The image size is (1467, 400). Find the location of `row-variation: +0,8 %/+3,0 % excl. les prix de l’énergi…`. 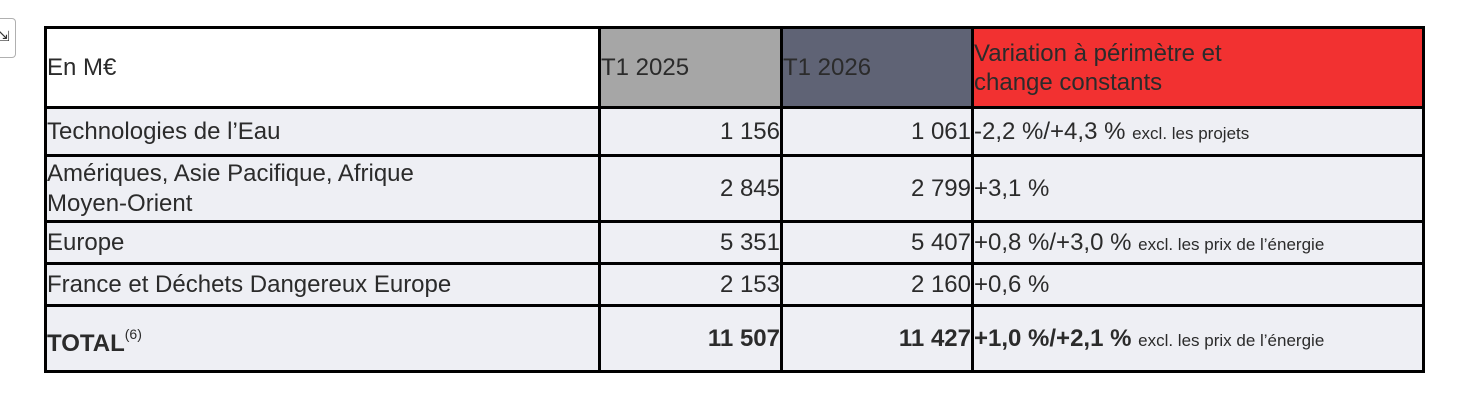

row-variation: +0,8 %/+3,0 % excl. les prix de l’énergi… is located at coordinates (1198, 242).